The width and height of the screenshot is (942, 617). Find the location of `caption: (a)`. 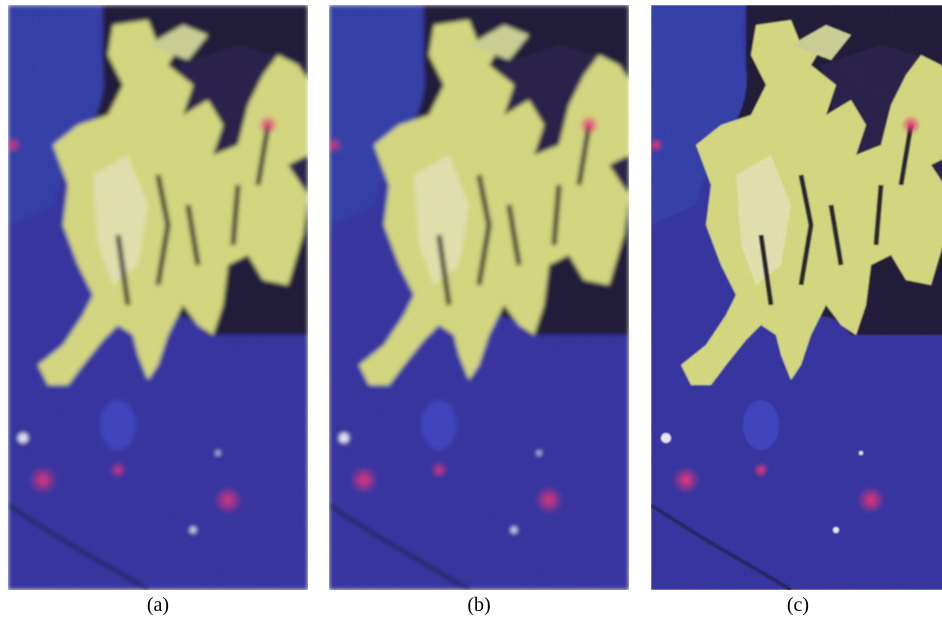

caption: (a) is located at coordinates (158, 605).